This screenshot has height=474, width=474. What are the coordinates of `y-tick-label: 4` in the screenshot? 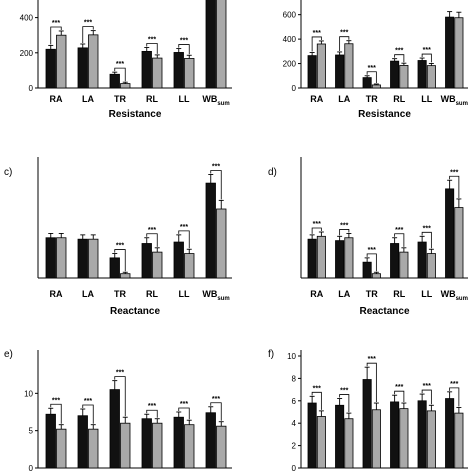 It's located at (294, 423).